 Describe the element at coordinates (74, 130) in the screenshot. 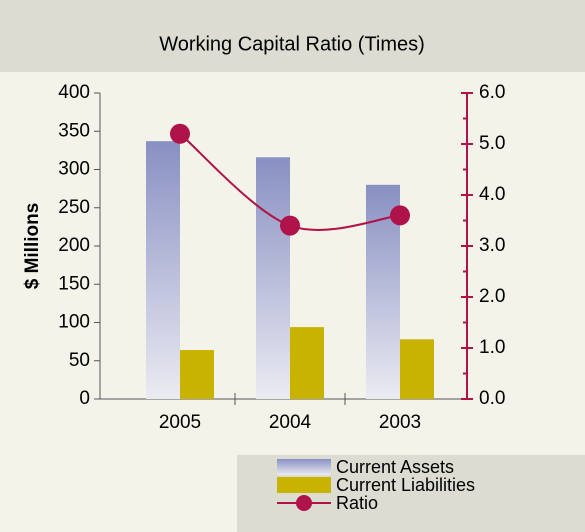

I see `y-tick-label: 350` at that location.